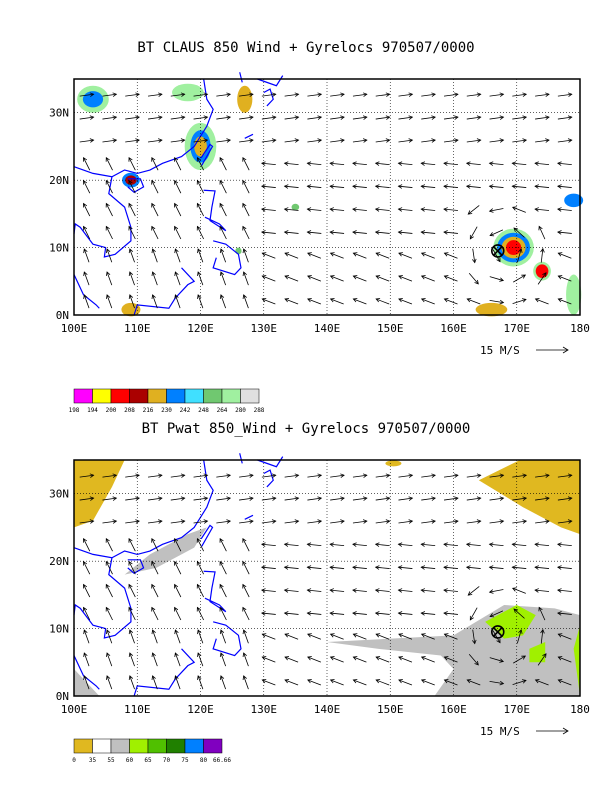  Describe the element at coordinates (207, 535) in the screenshot. I see `coastline` at that location.